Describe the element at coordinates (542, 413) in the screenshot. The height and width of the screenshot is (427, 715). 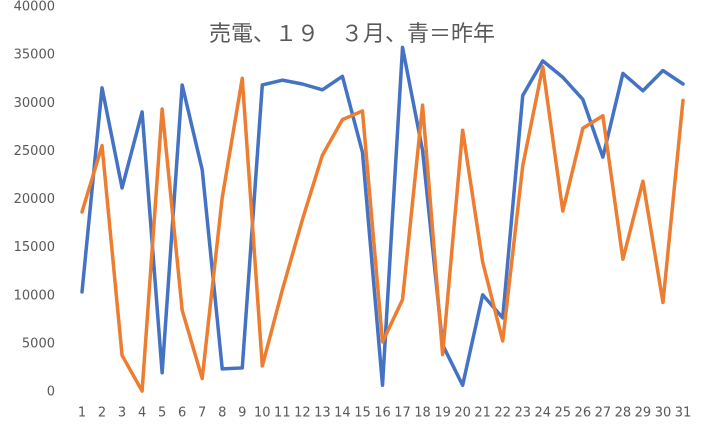
I see `x-tick-label: 24` at that location.